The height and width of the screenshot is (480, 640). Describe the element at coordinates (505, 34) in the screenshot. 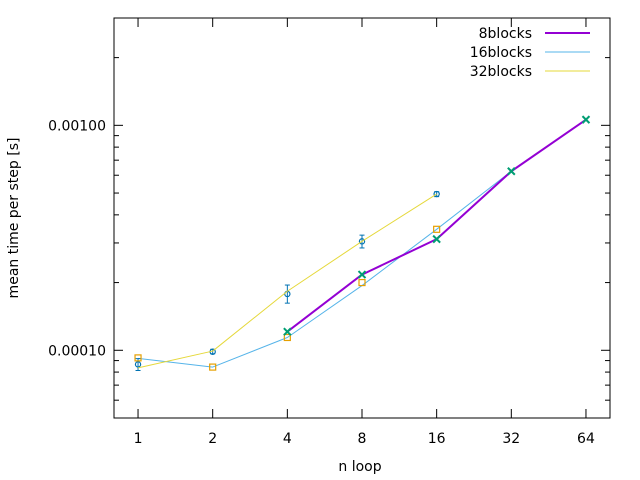

I see `legend-label: 8blocks` at that location.